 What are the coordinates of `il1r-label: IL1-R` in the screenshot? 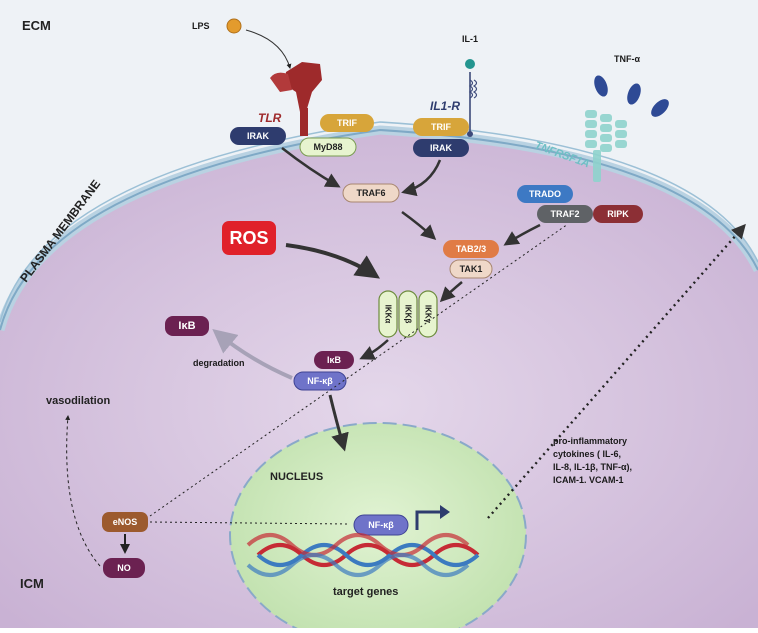 It's located at (445, 106).